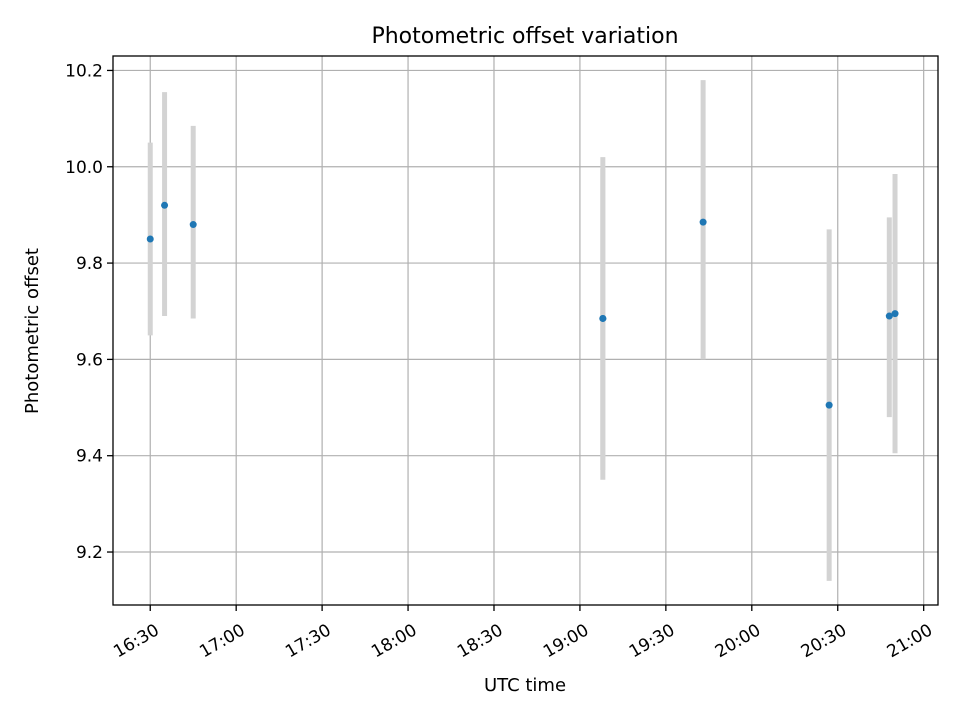 The width and height of the screenshot is (960, 720). What do you see at coordinates (566, 641) in the screenshot?
I see `x-tick-label: 19:00` at bounding box center [566, 641].